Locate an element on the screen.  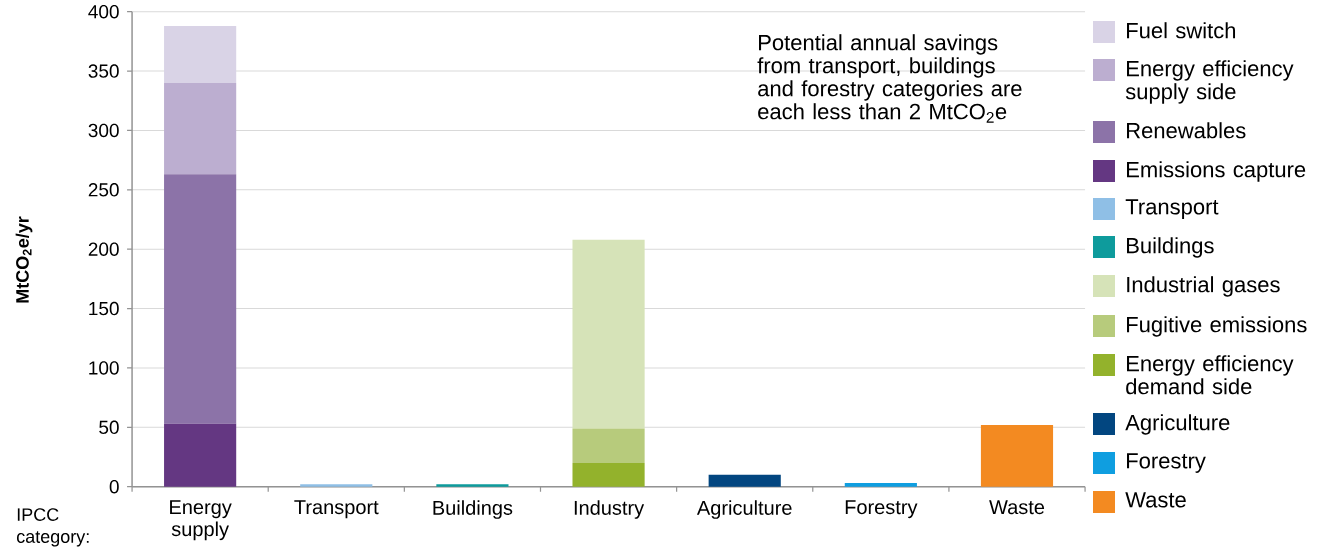
y-tick-label: 200 is located at coordinates (103, 249).